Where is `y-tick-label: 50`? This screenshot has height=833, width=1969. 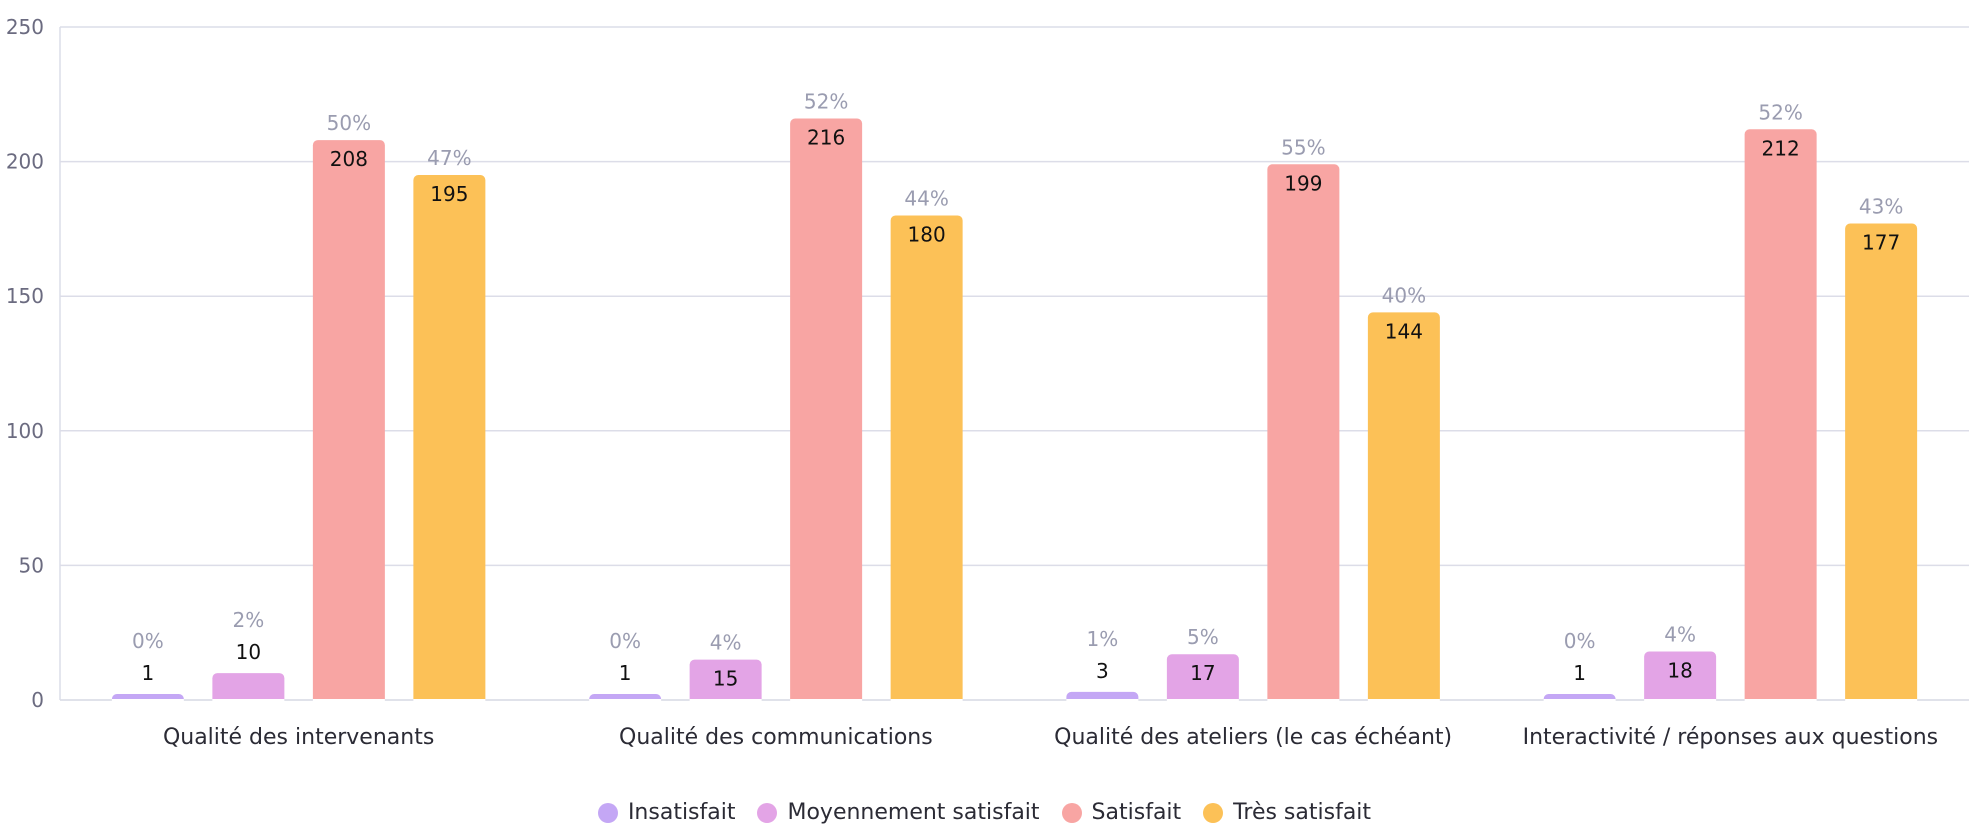
y-tick-label: 50 is located at coordinates (31, 565).